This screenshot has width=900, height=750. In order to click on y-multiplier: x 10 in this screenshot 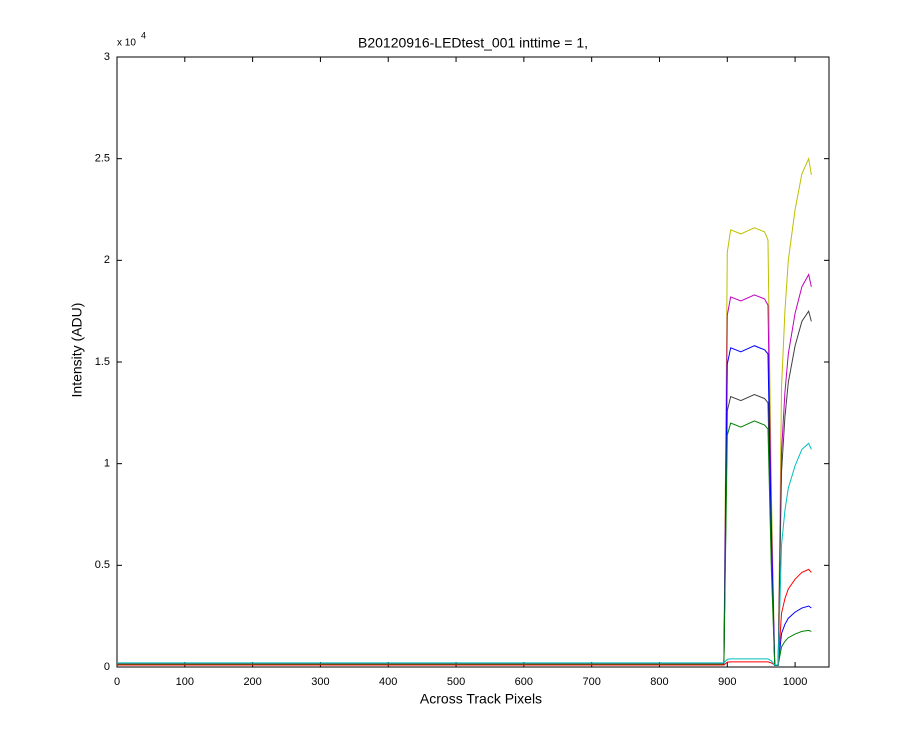, I will do `click(126, 43)`.